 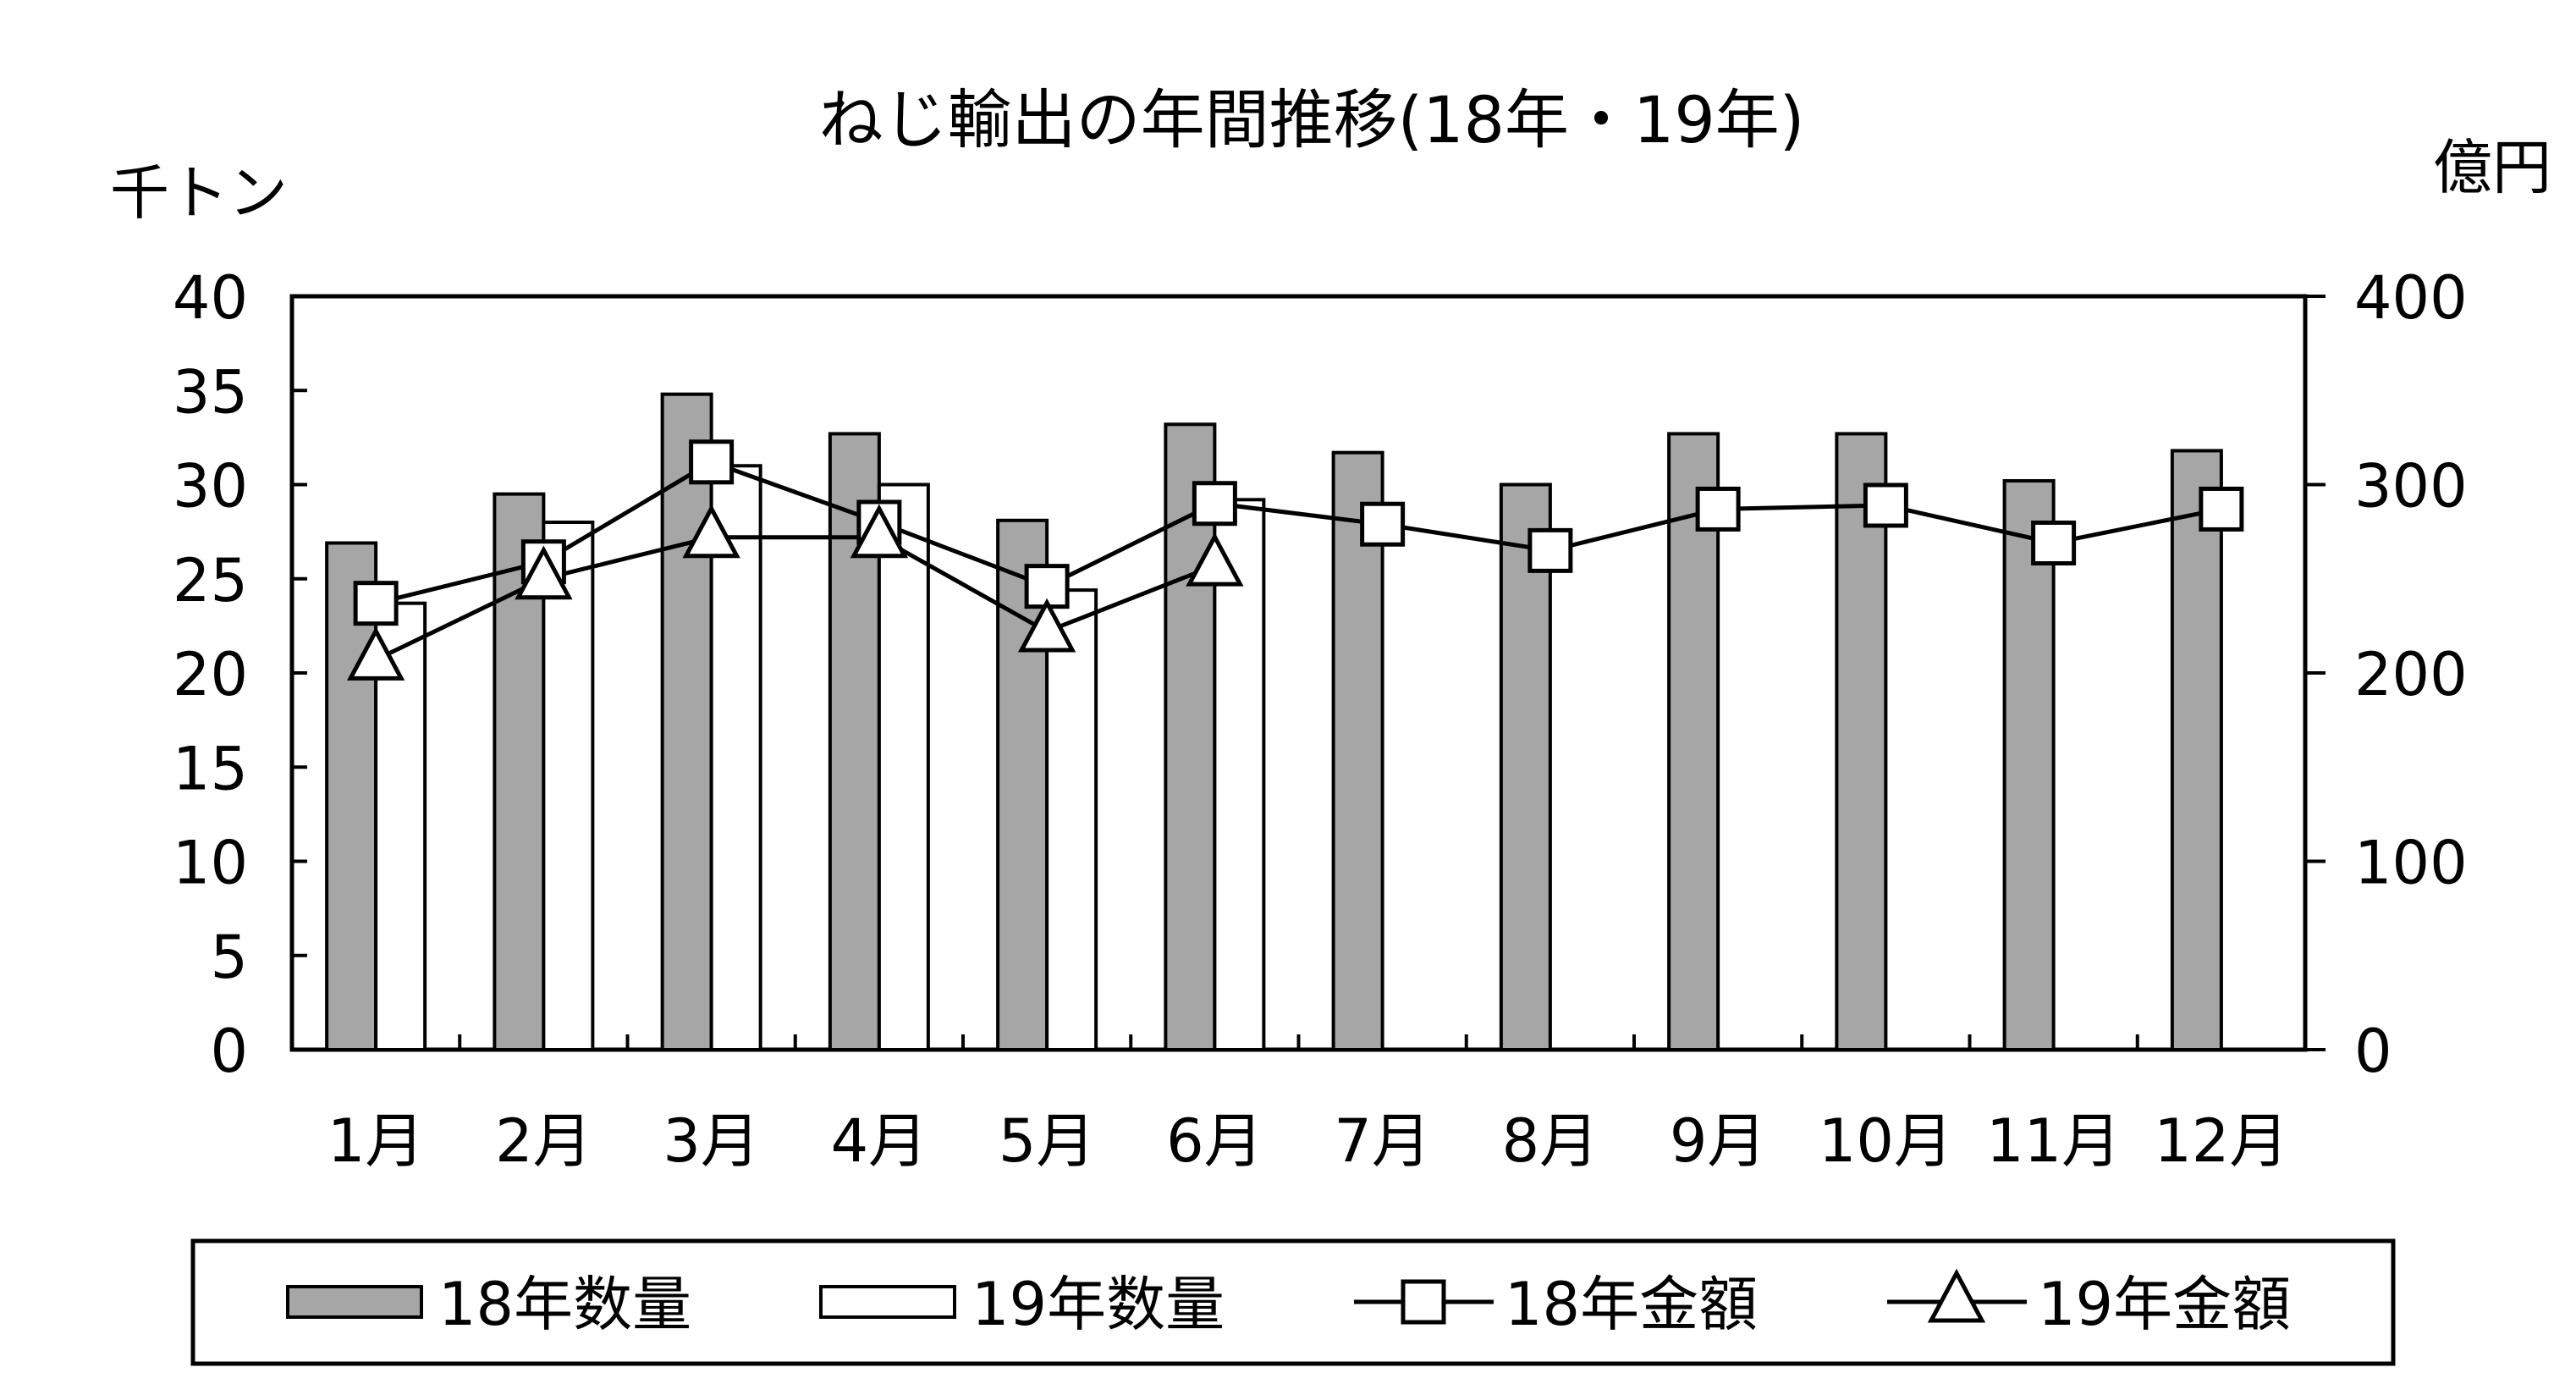 I want to click on x-tick-label: 12月, so click(x=2221, y=1141).